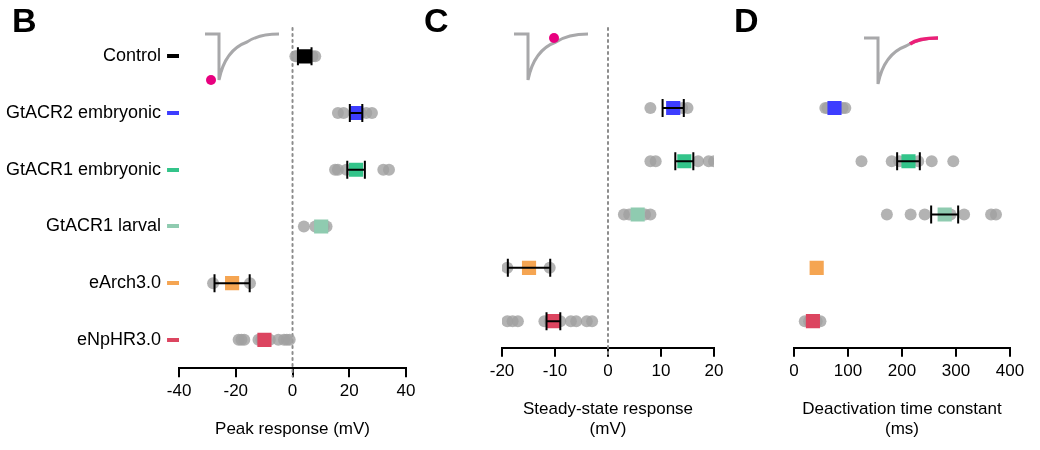  Describe the element at coordinates (746, 20) in the screenshot. I see `chart-title: D` at that location.